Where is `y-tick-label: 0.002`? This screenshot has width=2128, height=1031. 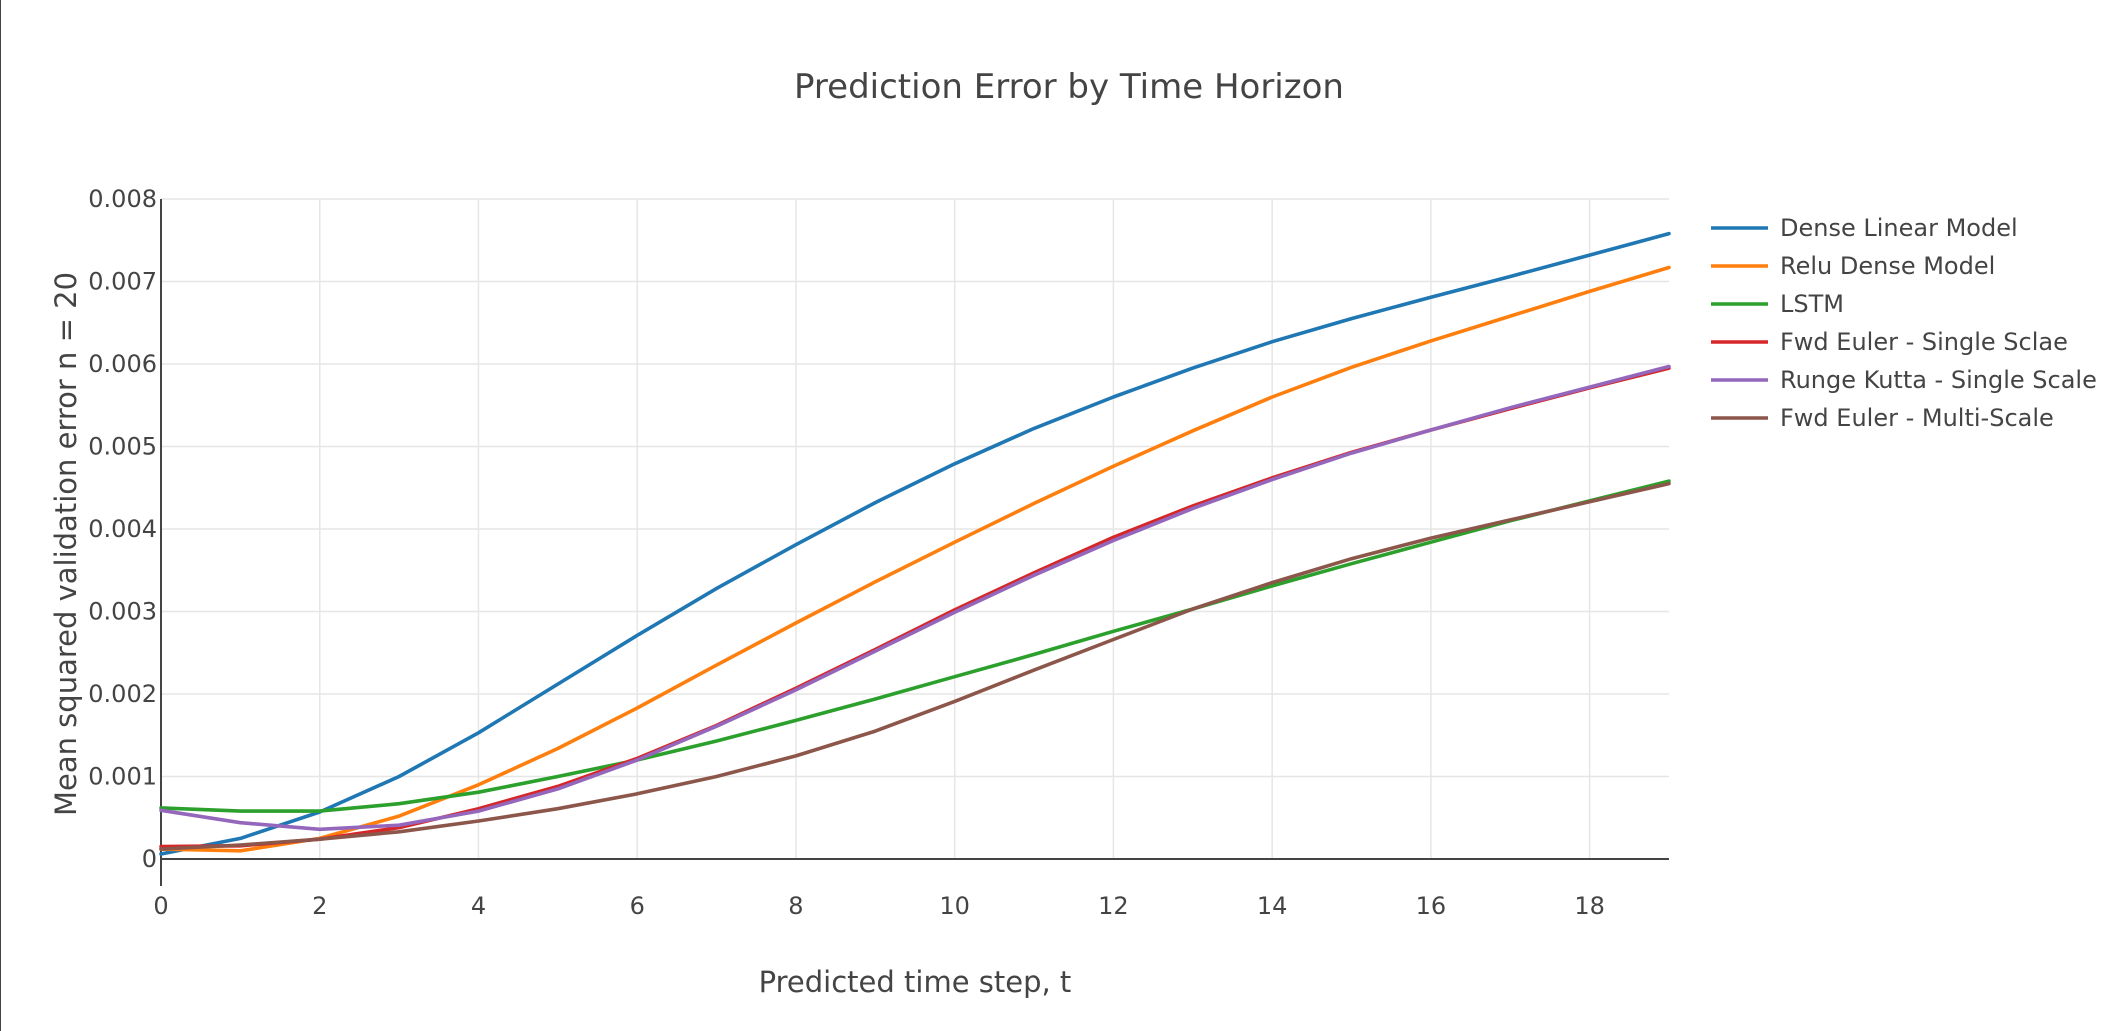
y-tick-label: 0.002 is located at coordinates (122, 694).